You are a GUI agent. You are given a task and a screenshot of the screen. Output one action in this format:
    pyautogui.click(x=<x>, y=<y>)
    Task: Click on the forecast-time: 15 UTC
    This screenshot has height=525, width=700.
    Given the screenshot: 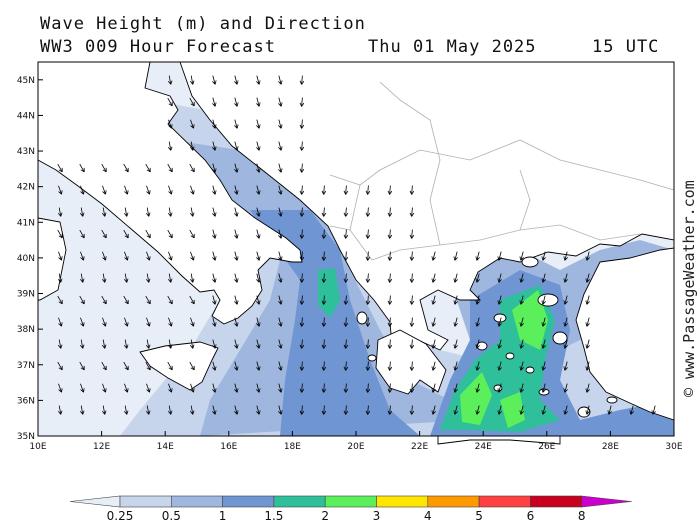 What is the action you would take?
    pyautogui.click(x=626, y=47)
    